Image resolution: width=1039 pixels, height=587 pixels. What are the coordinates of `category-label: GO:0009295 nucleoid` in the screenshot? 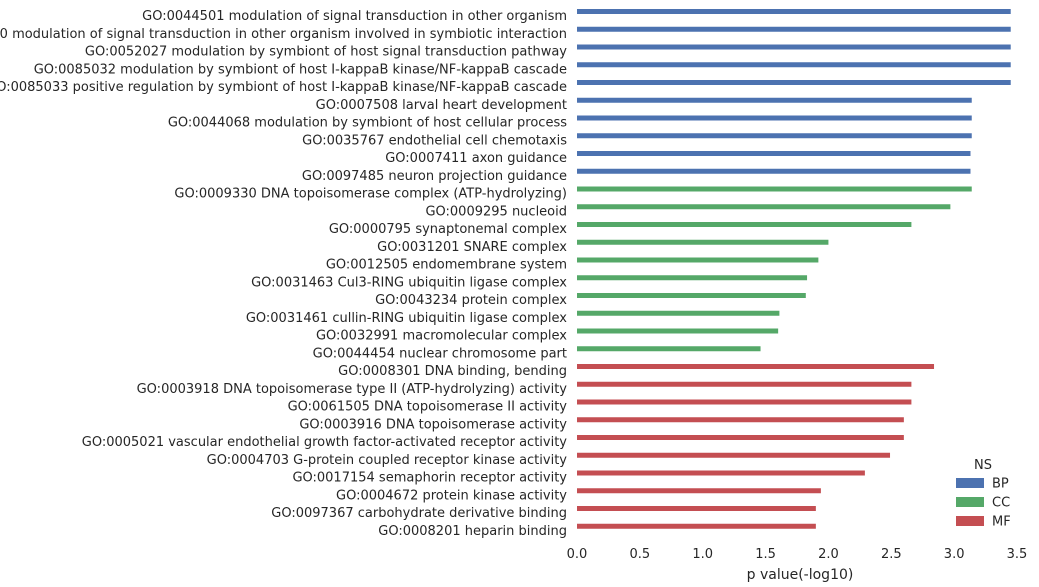 It's located at (496, 211).